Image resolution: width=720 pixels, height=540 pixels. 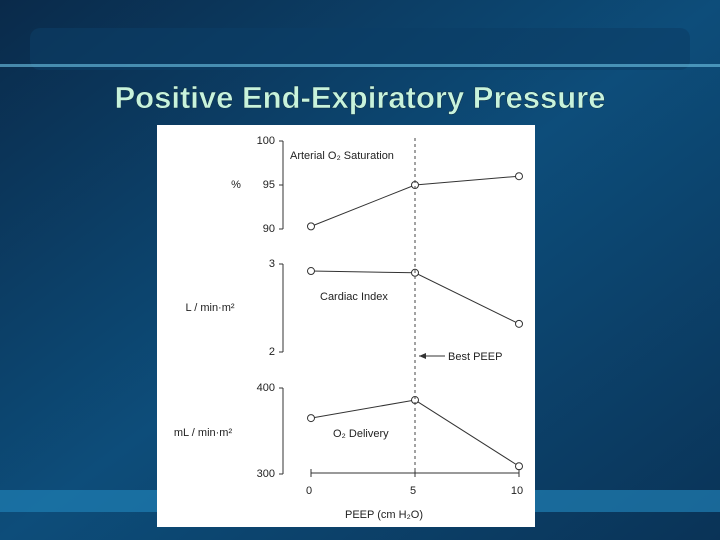 What do you see at coordinates (384, 515) in the screenshot?
I see `x-axis-label: PEEP (cm H₂O)` at bounding box center [384, 515].